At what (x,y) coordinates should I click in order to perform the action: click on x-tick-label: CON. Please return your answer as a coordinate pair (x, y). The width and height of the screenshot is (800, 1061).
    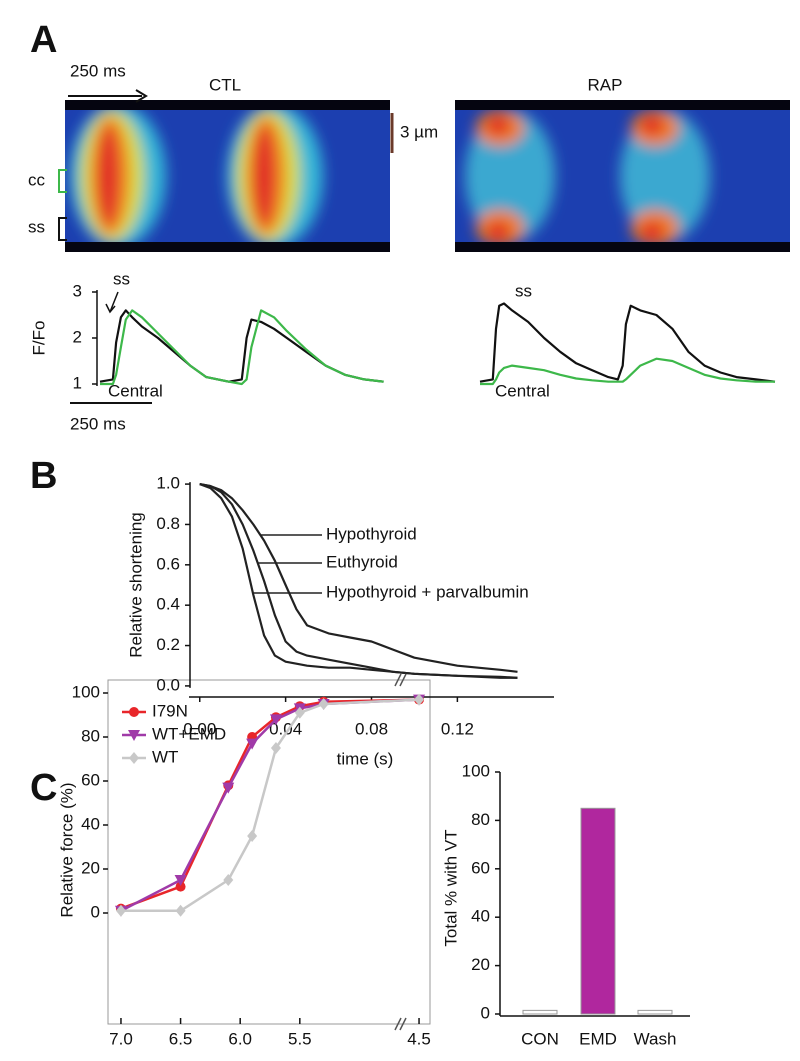
    Looking at the image, I should click on (540, 1038).